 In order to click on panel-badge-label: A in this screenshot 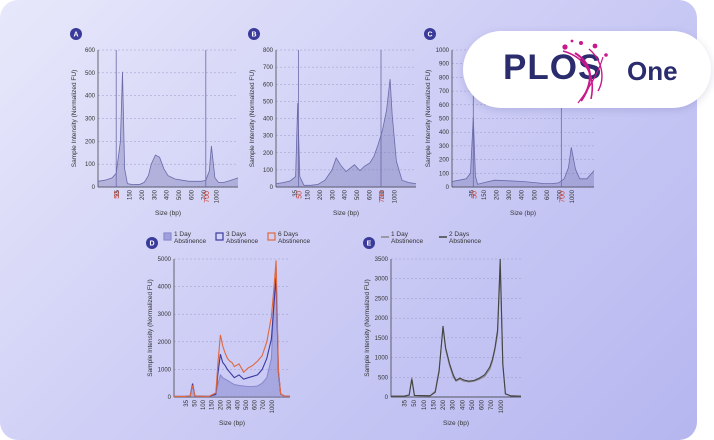, I will do `click(75, 35)`.